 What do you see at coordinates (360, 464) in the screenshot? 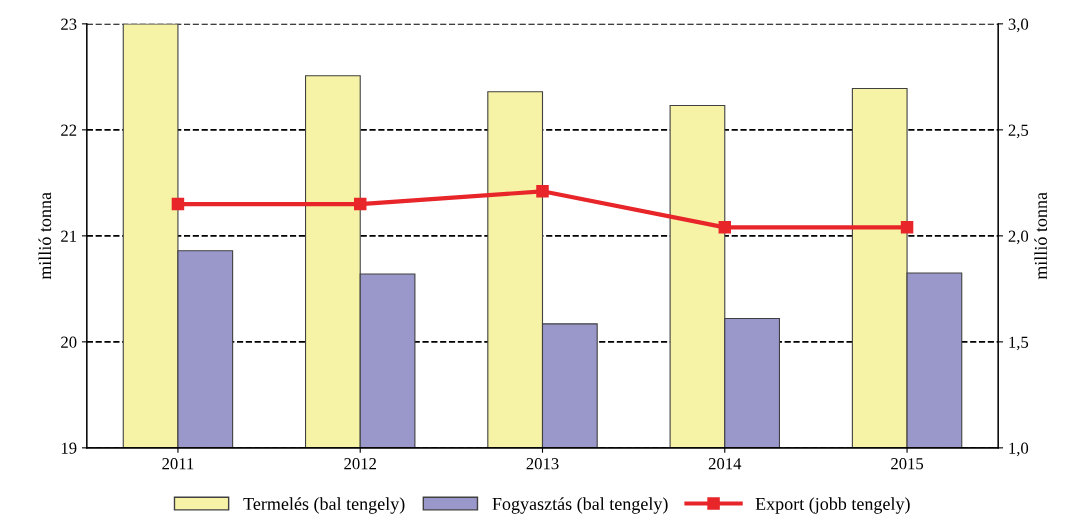
I see `x-tick-label: 2012` at bounding box center [360, 464].